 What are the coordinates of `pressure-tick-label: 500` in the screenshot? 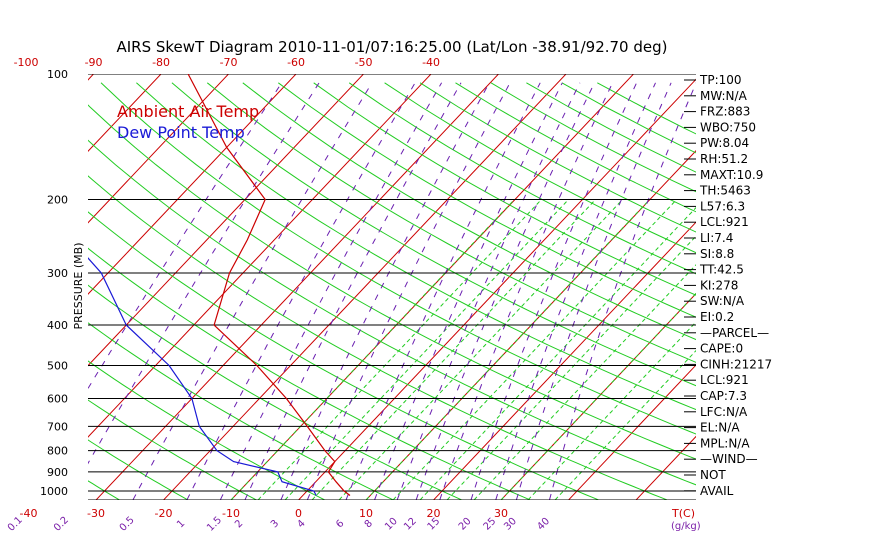 It's located at (57, 365).